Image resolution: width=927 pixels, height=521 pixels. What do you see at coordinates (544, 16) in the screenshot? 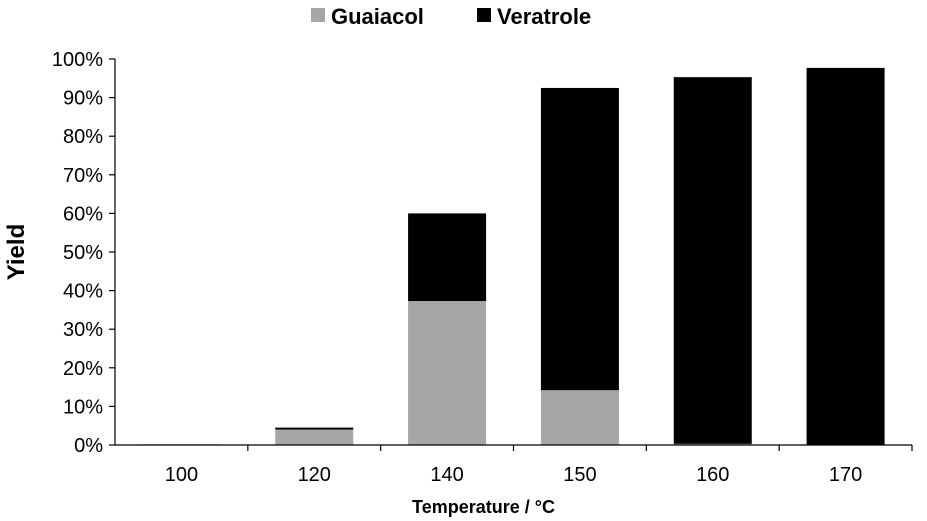
I see `legend-label-veratrole: Veratrole` at bounding box center [544, 16].